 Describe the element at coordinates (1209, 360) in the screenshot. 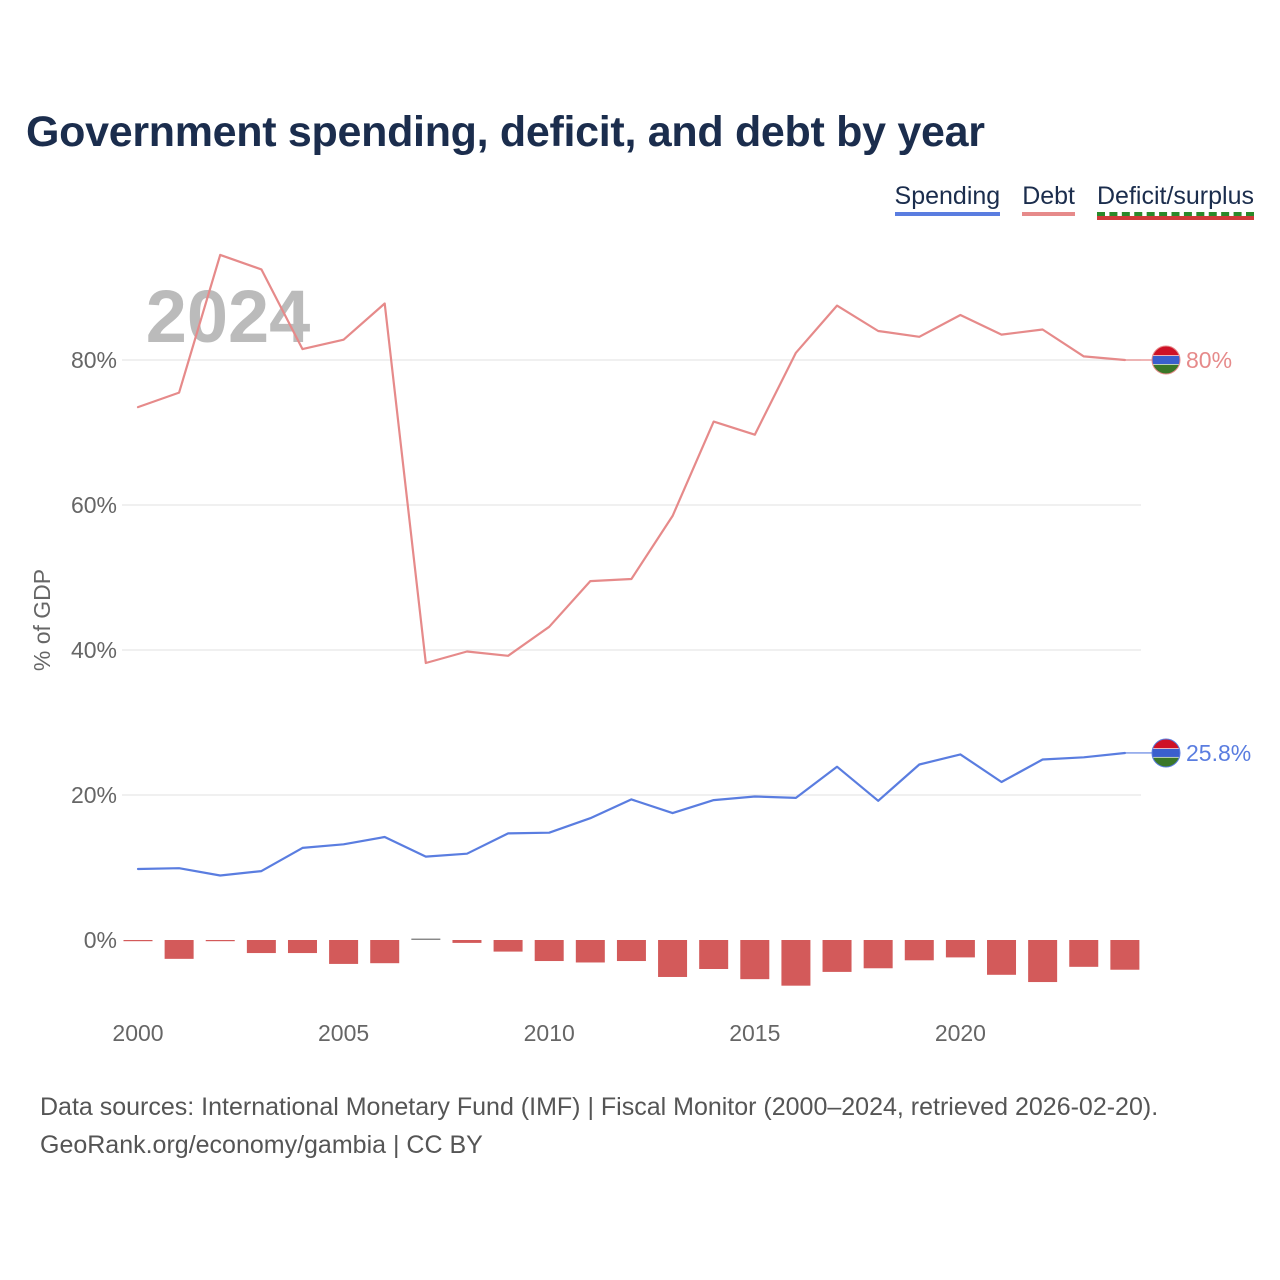

I see `debt-end-label: 80%` at that location.